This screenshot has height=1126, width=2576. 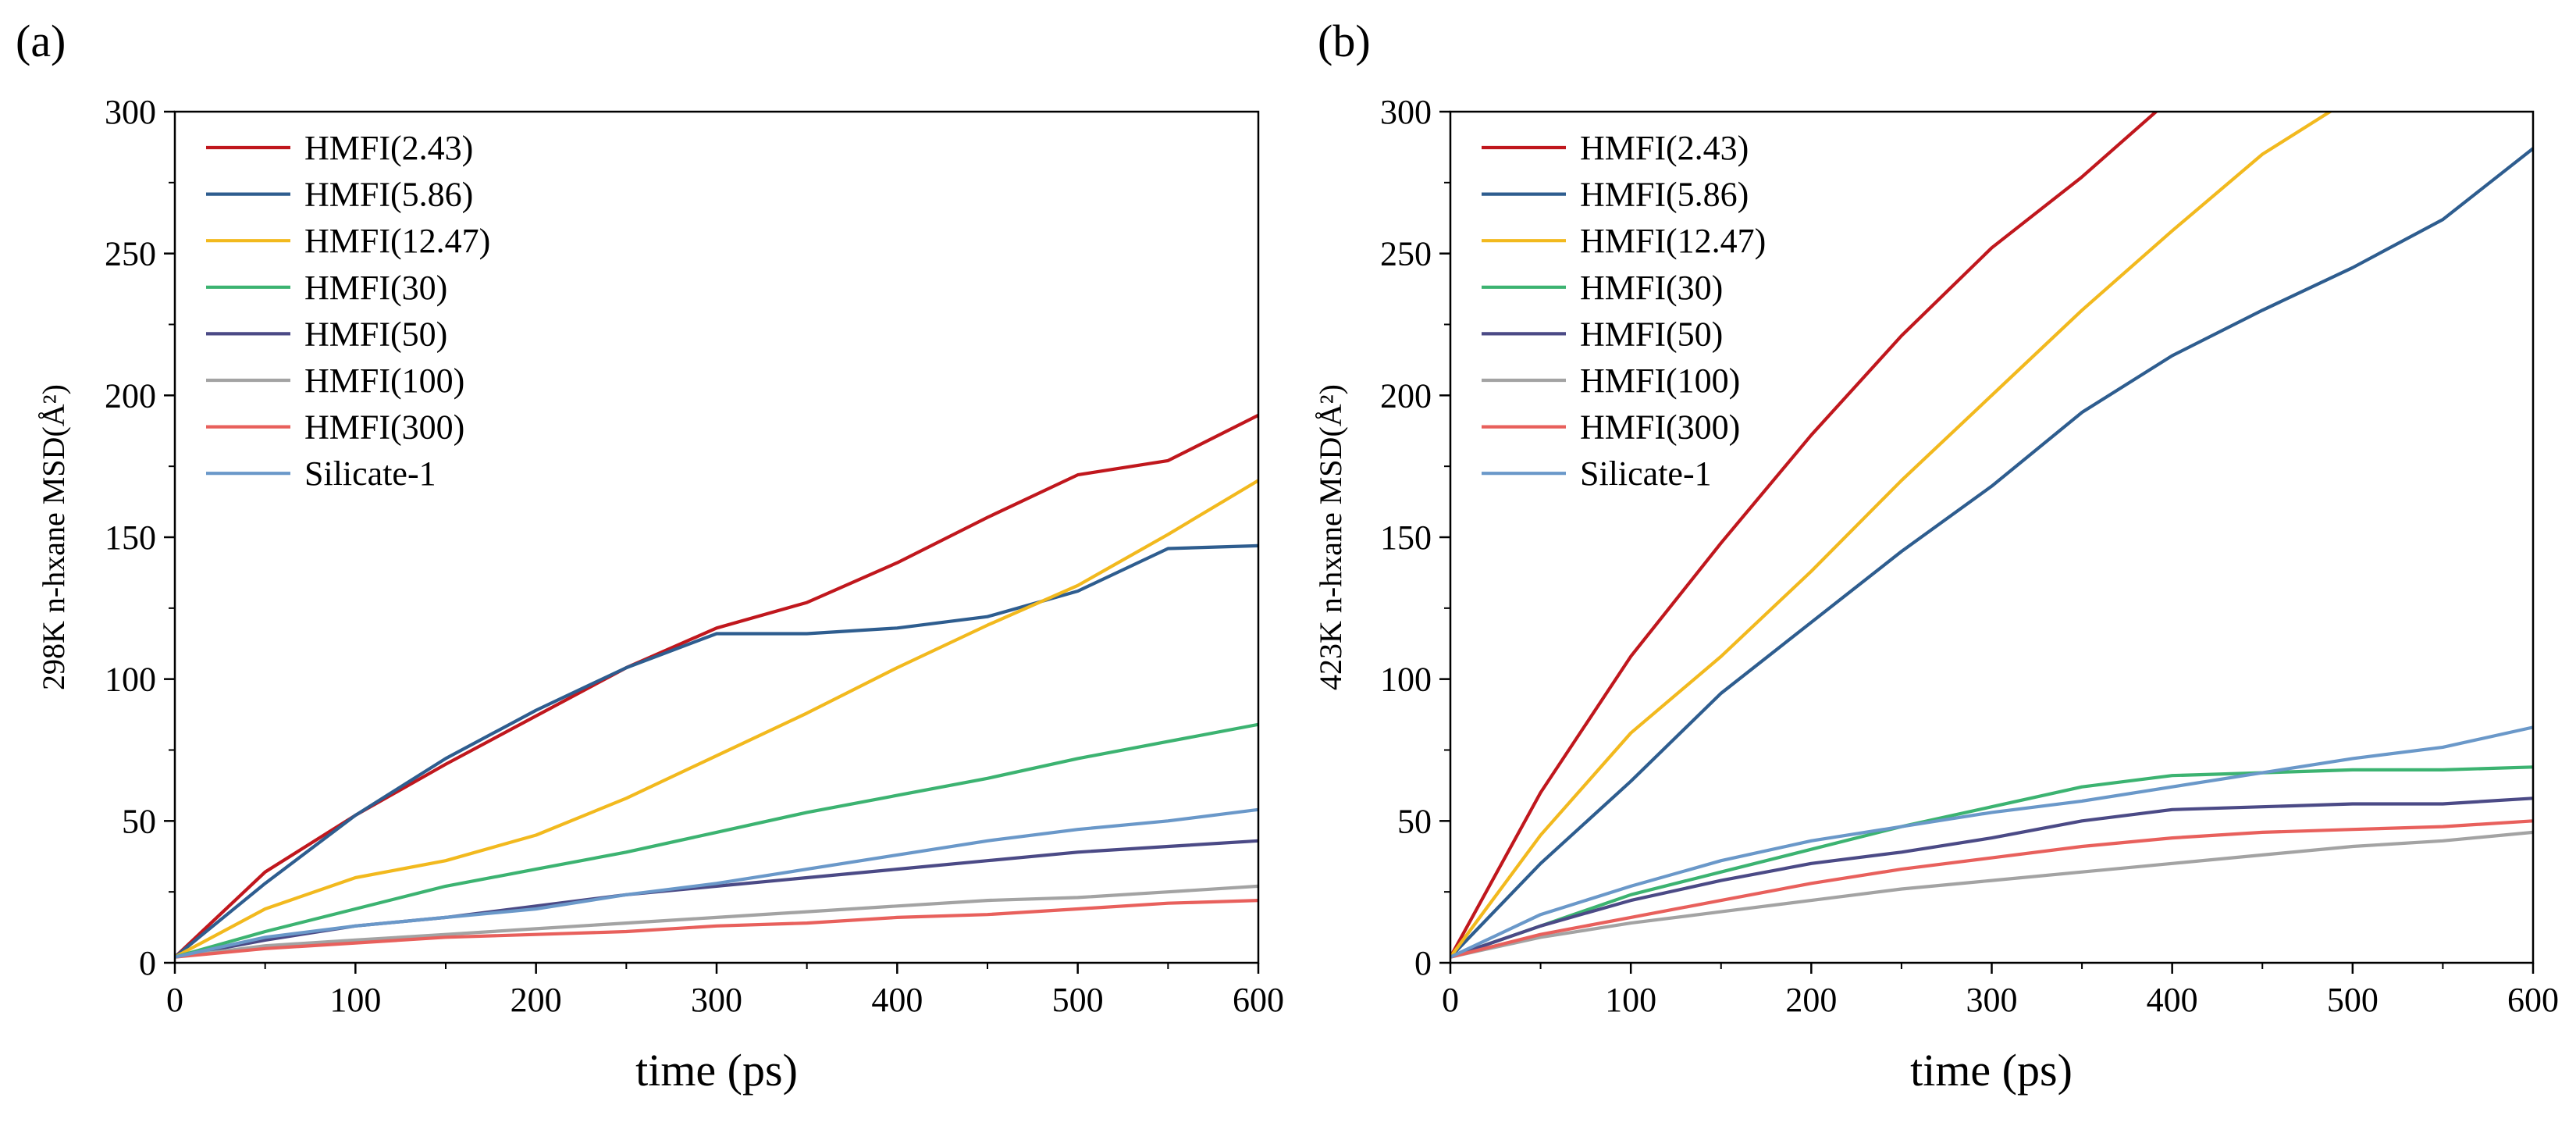 I want to click on panel-a-x-axis: 0 100 200 300 400 500 600, so click(x=725, y=991).